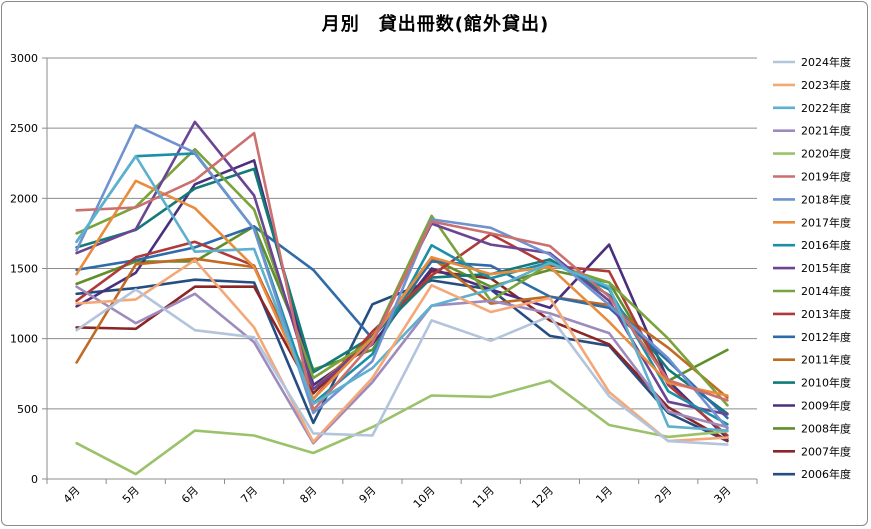 The width and height of the screenshot is (871, 529). Describe the element at coordinates (190, 495) in the screenshot. I see `x-tick-label: 6月` at that location.